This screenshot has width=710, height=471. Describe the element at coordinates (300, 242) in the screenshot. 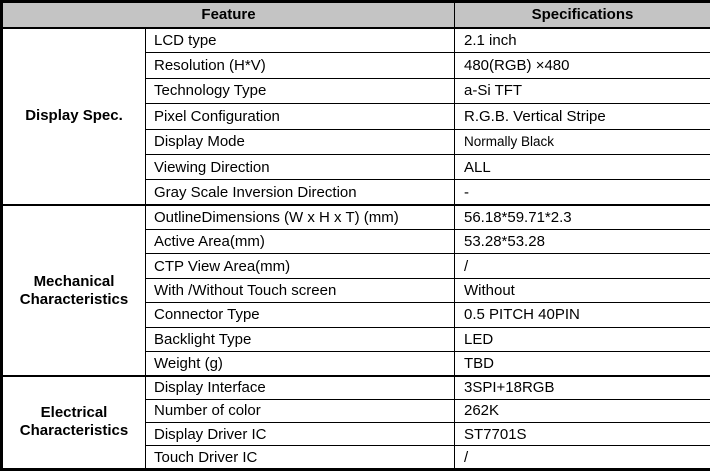

I see `feature-cell: Active Area(mm)` at that location.